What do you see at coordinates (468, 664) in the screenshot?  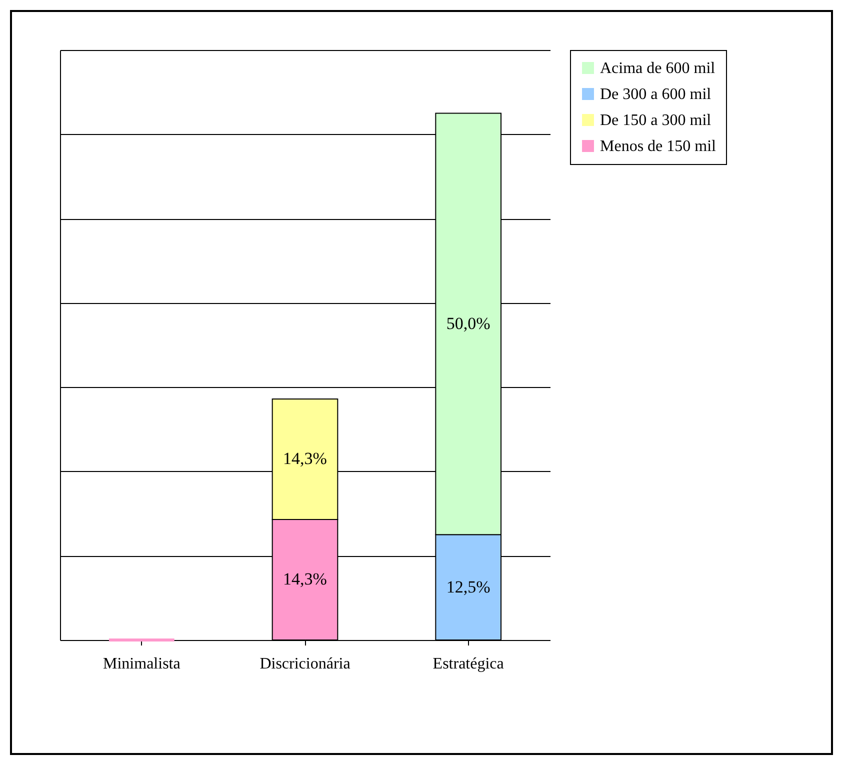 I see `x-tick-label: Estratégica` at bounding box center [468, 664].